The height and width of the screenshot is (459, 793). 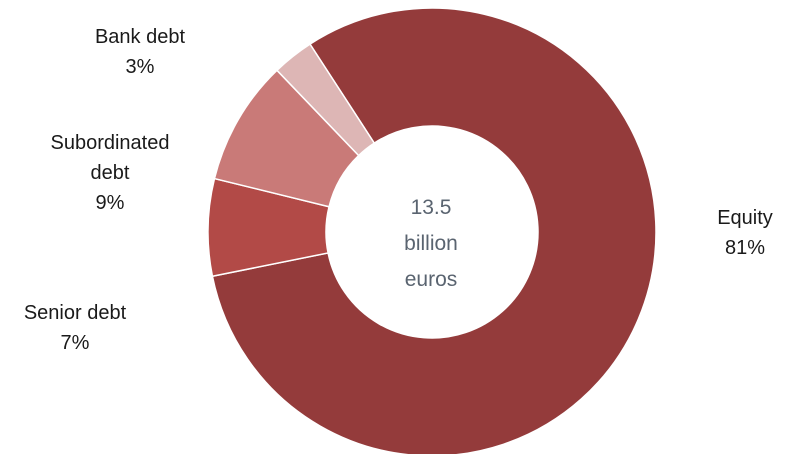 What do you see at coordinates (75, 343) in the screenshot?
I see `slice-value-senior-debt: 7%` at bounding box center [75, 343].